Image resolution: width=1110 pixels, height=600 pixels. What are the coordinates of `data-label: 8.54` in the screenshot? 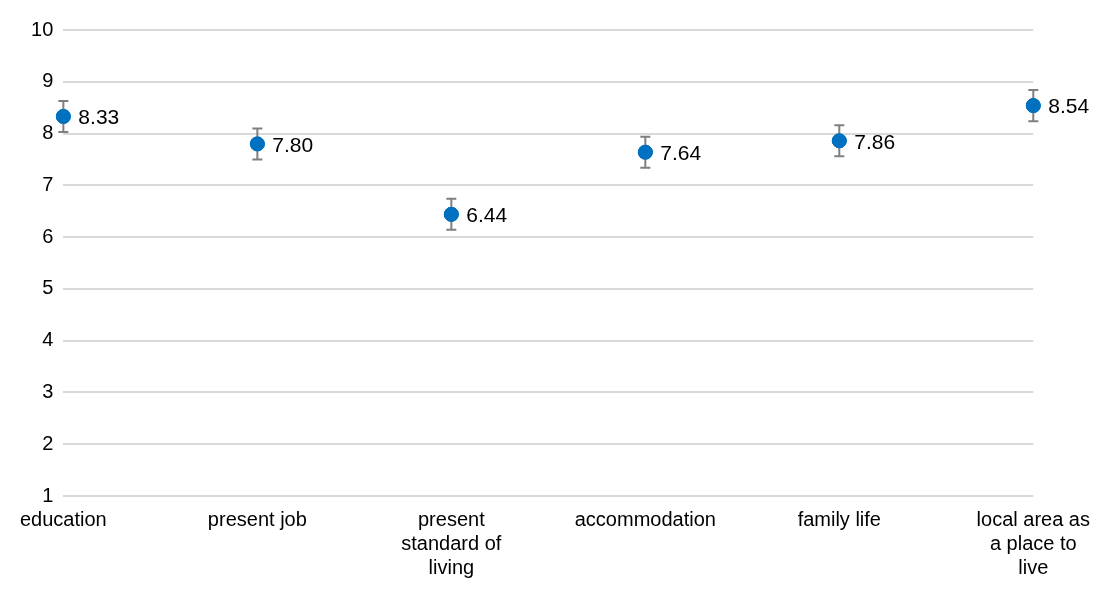 It's located at (1069, 106).